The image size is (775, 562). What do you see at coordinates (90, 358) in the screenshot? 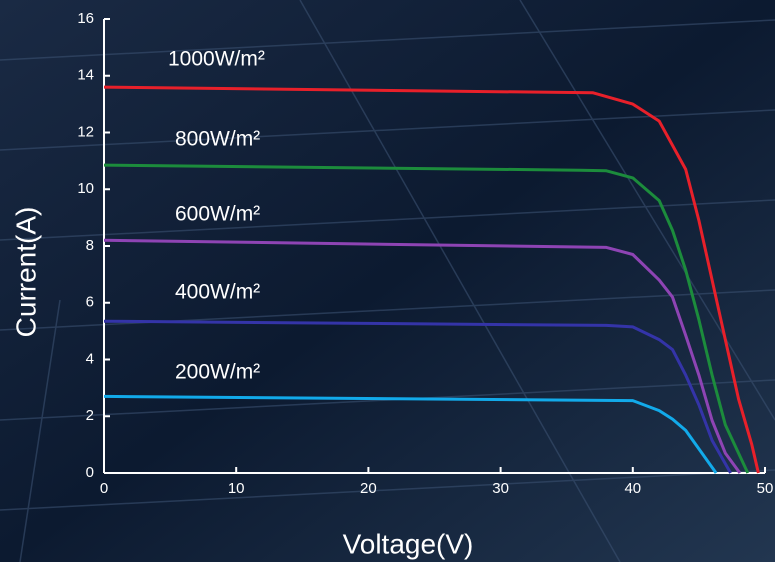
I see `y-tick-label: 4` at bounding box center [90, 358].